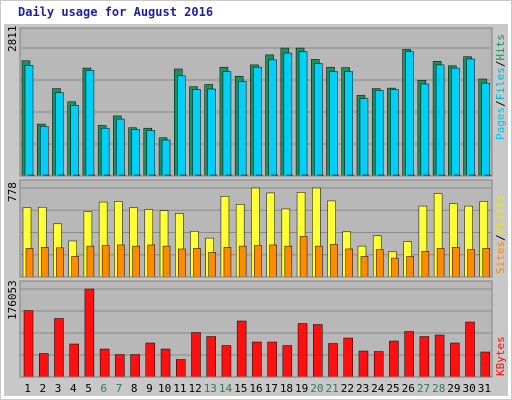 This screenshot has width=512, height=400. What do you see at coordinates (103, 388) in the screenshot?
I see `x-tick-day-6: 6` at bounding box center [103, 388].